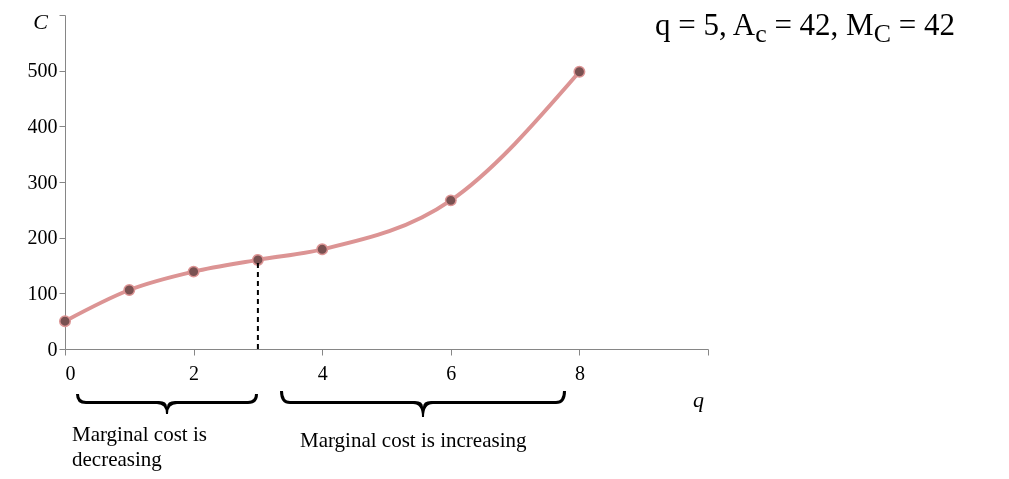 This screenshot has height=479, width=1009. I want to click on x-tick-label: 8, so click(579, 372).